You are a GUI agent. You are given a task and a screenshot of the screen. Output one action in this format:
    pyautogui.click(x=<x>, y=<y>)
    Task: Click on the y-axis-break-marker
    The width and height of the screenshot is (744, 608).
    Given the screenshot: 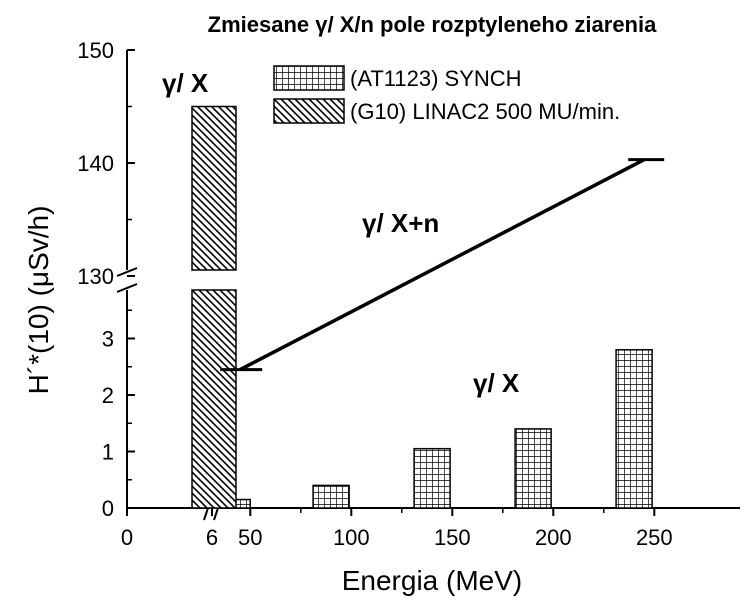 What is the action you would take?
    pyautogui.click(x=127, y=280)
    